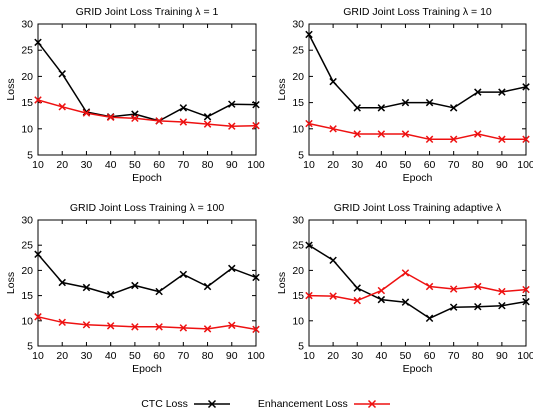  Describe the element at coordinates (87, 165) in the screenshot. I see `x-tick-label: 30` at that location.